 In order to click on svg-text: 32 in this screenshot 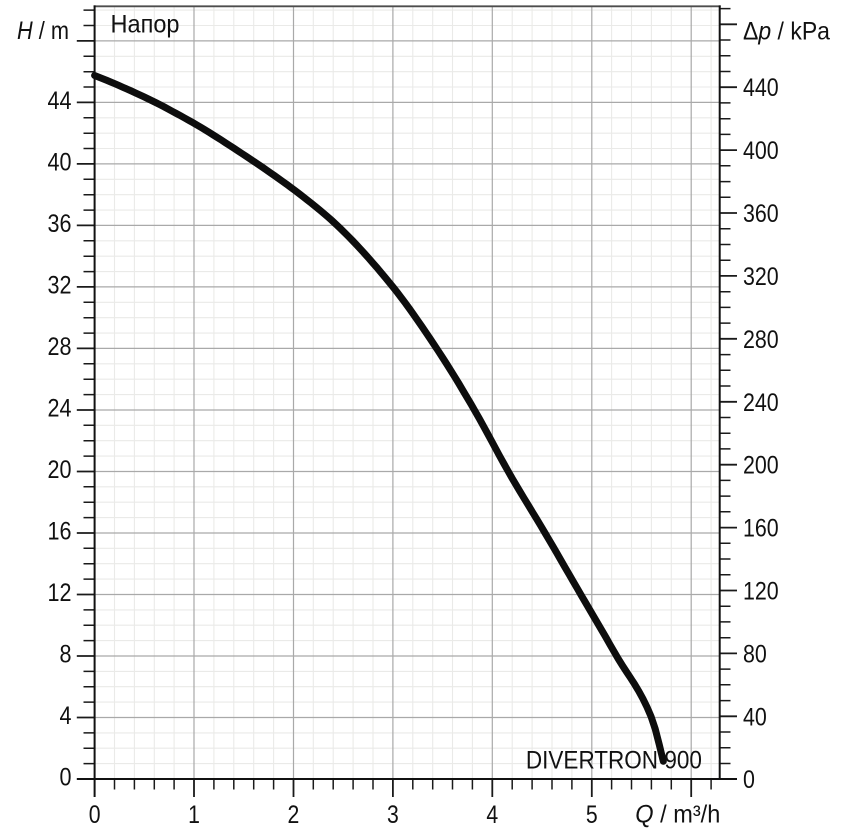, I will do `click(60, 285)`.